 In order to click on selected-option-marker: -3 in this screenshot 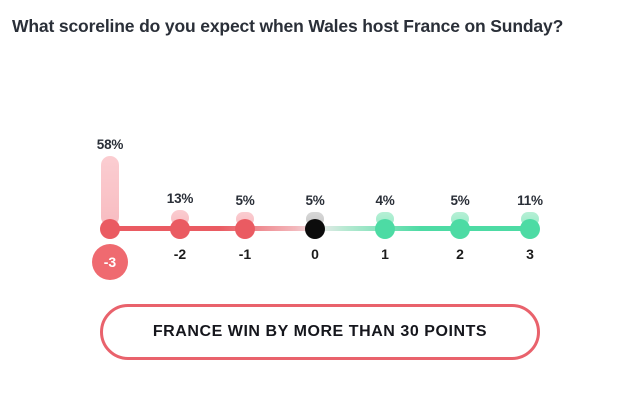, I will do `click(110, 262)`.